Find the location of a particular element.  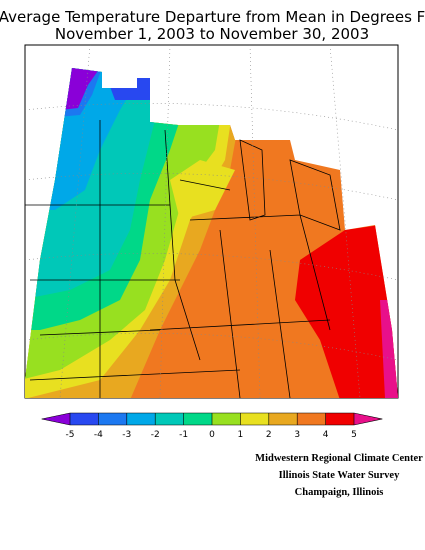

colorbar-label: -4 is located at coordinates (98, 435).